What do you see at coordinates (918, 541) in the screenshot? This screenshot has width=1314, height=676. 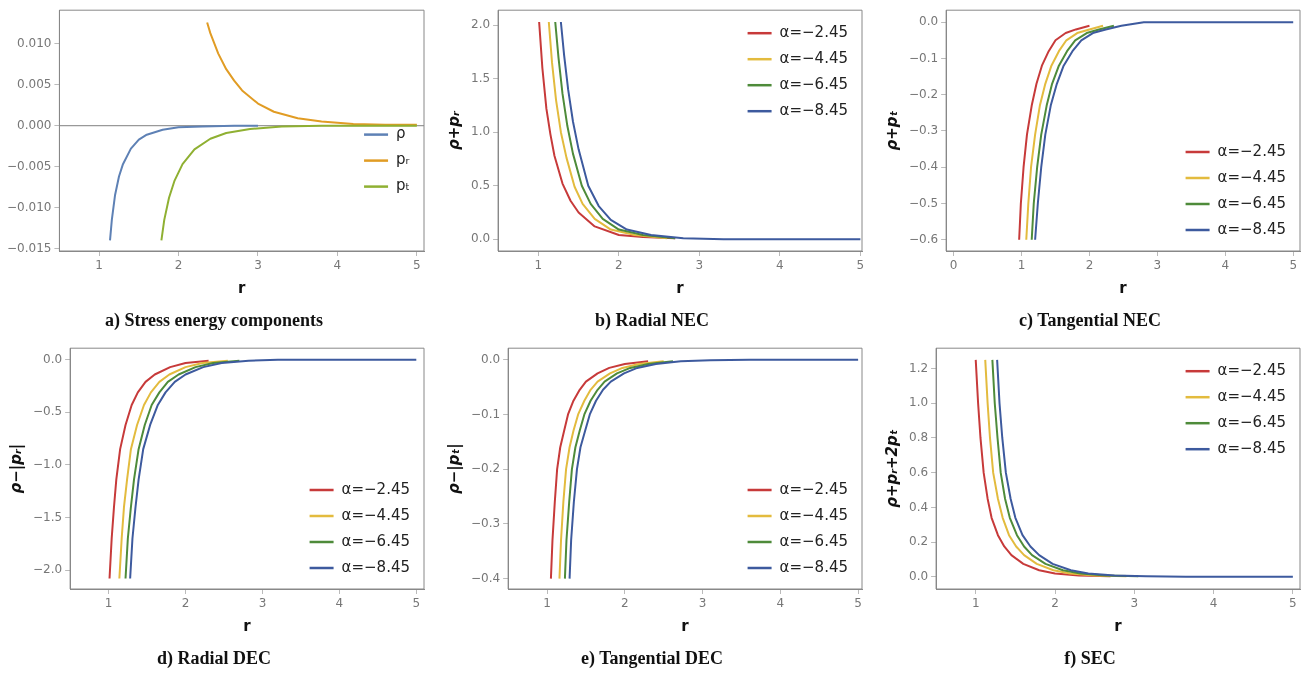 I see `y-tick-label: 0.2` at bounding box center [918, 541].